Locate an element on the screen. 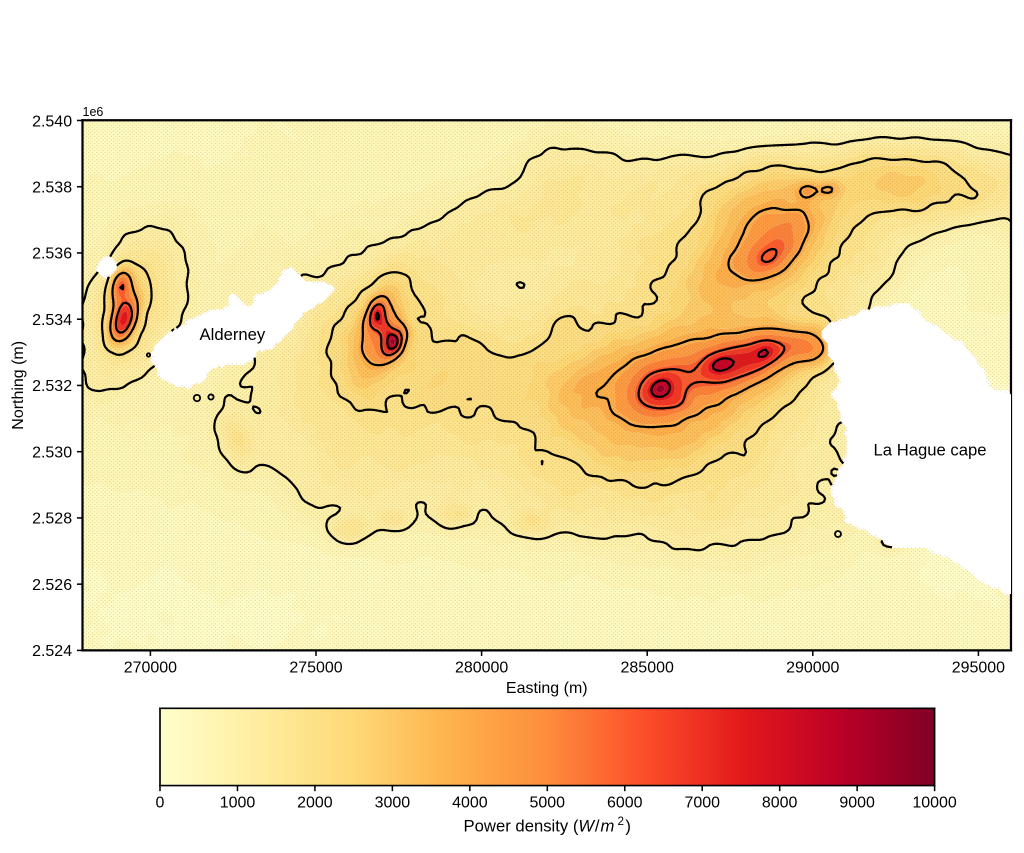  svg-text: Alderney is located at coordinates (233, 334).